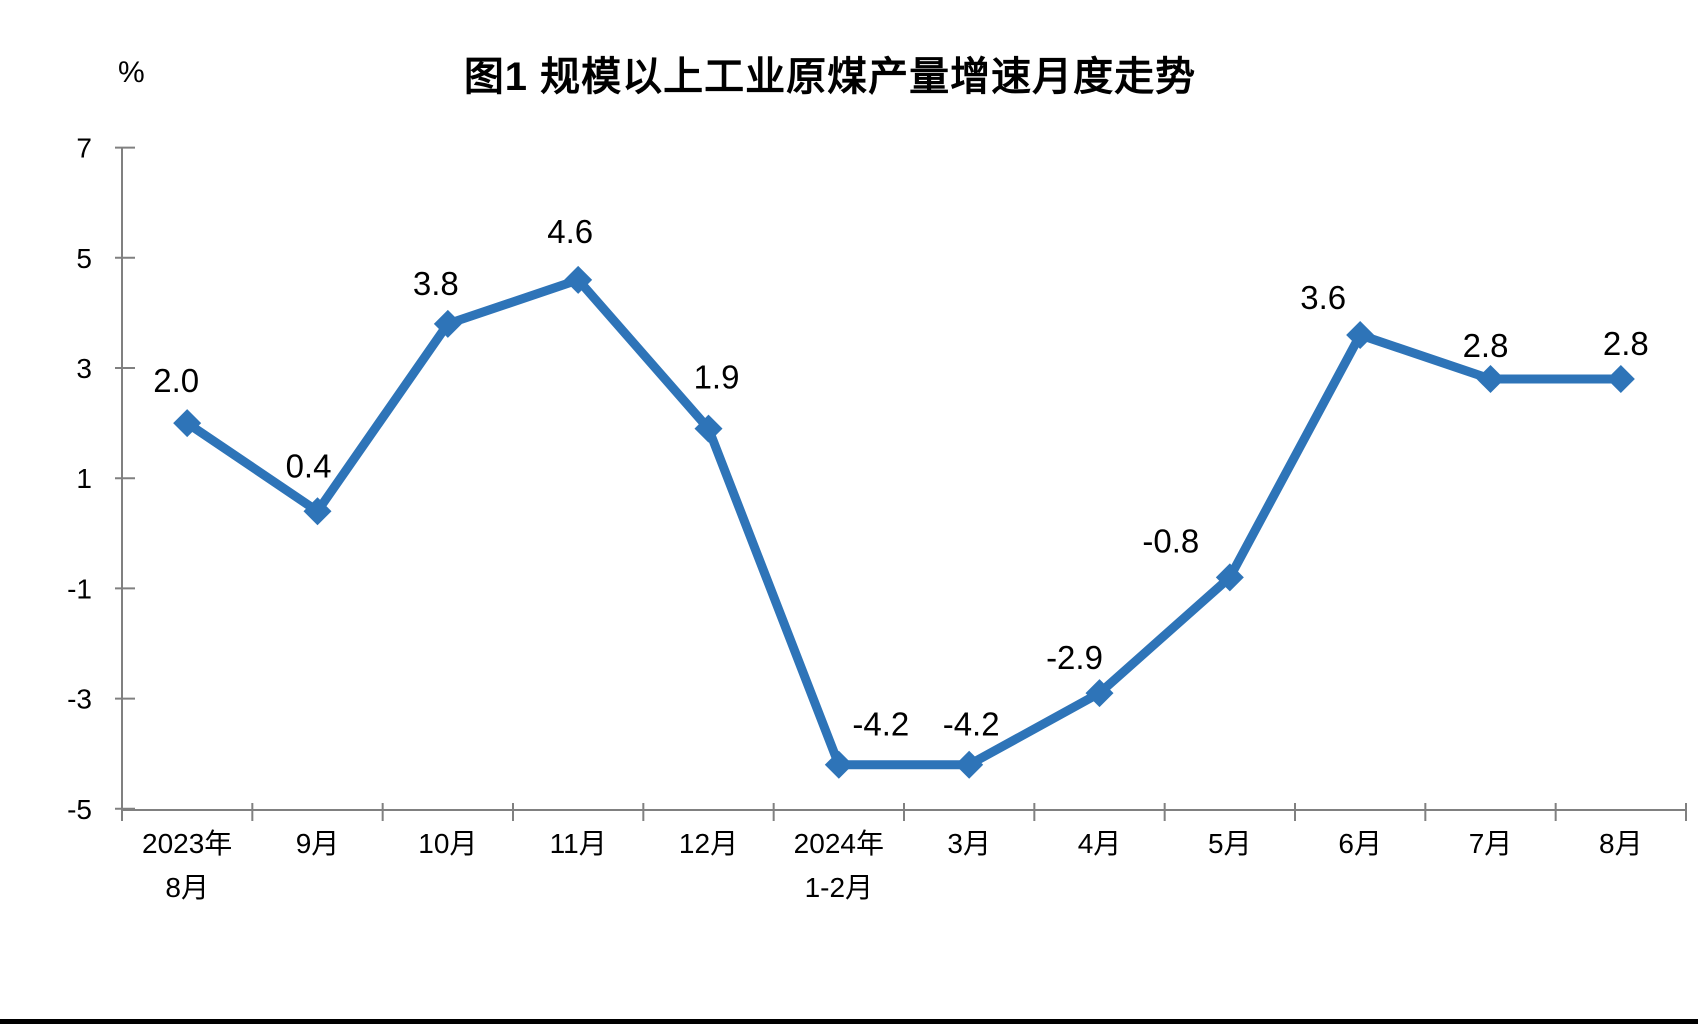 The height and width of the screenshot is (1025, 1698). What do you see at coordinates (570, 231) in the screenshot?
I see `data-point-label: 4.6` at bounding box center [570, 231].